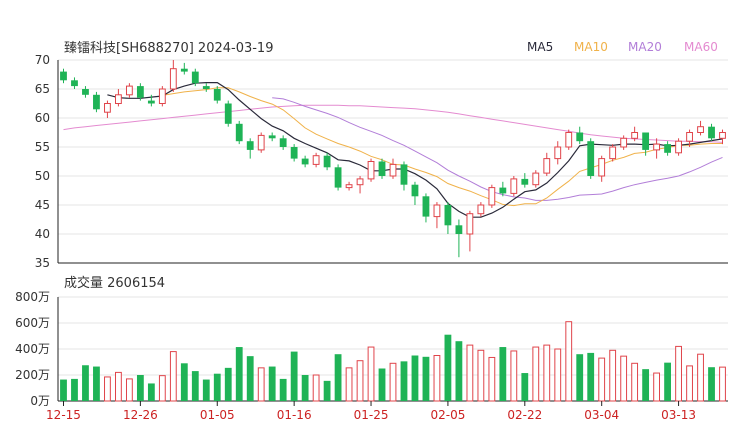  I want to click on price-tick-label: 45, so click(42, 205).